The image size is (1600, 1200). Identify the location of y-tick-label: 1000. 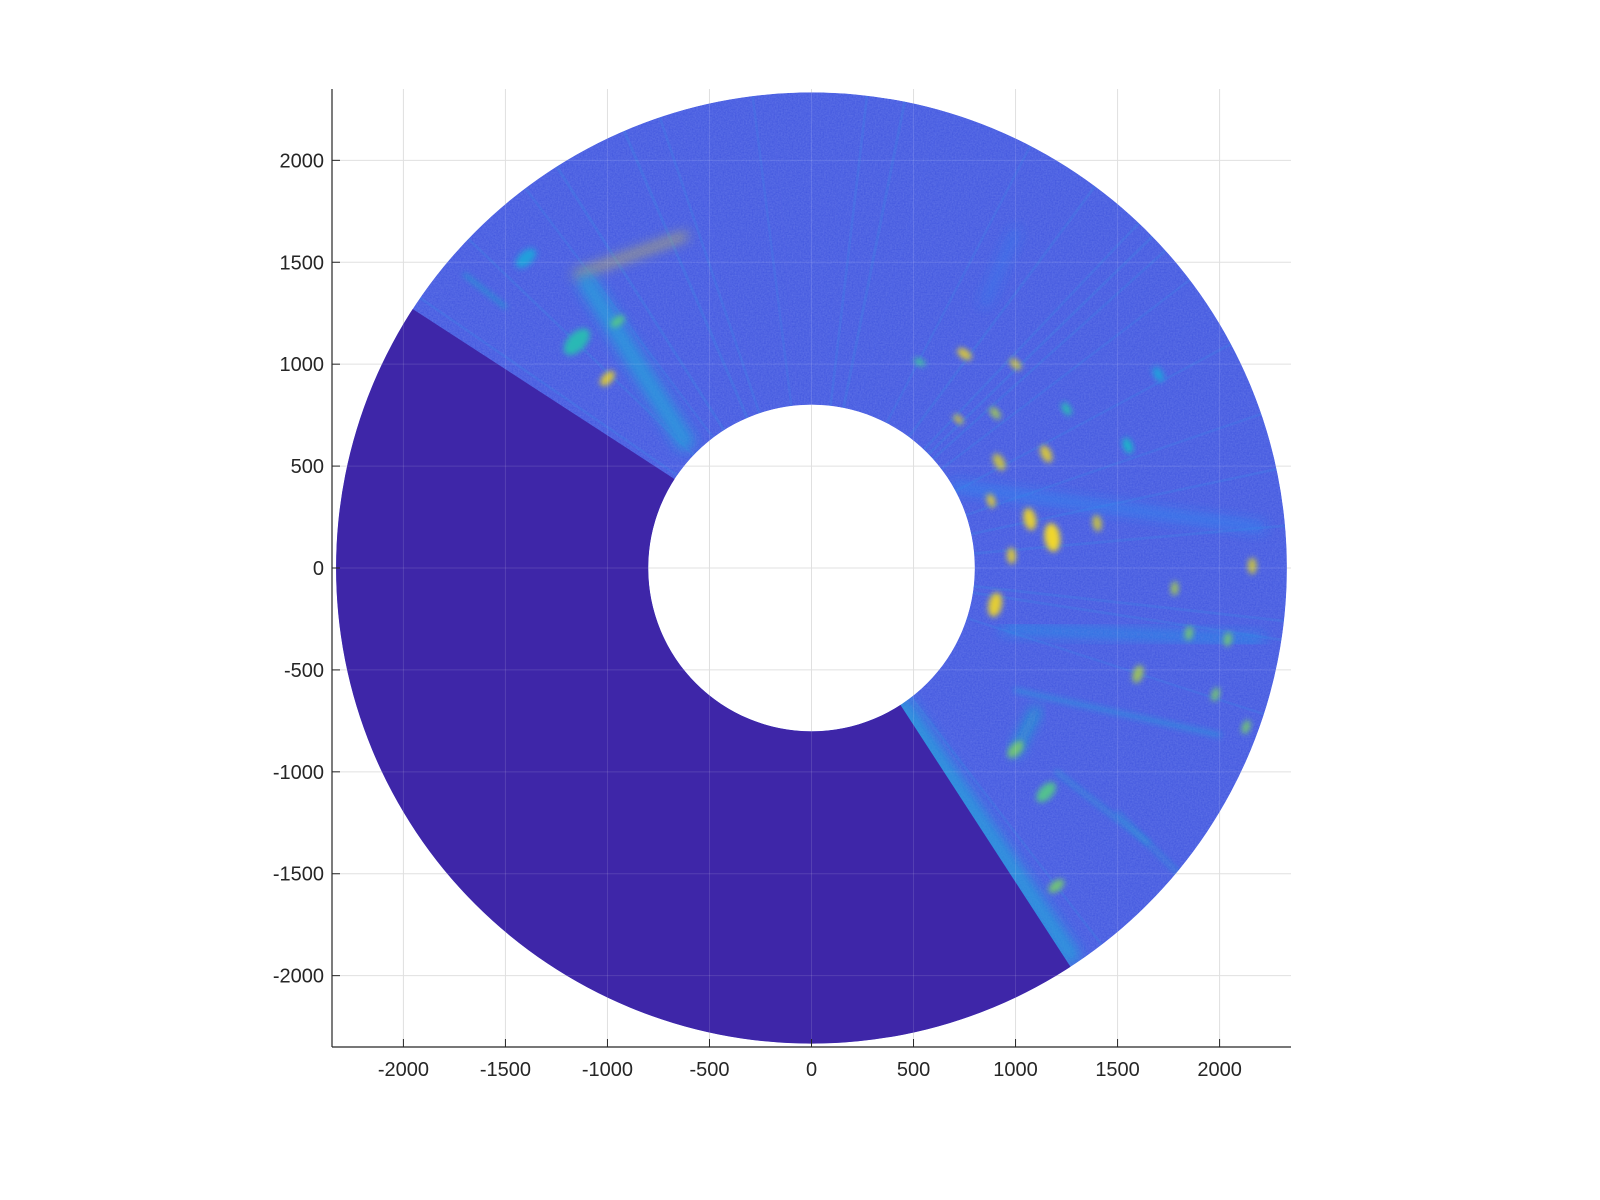
(302, 365).